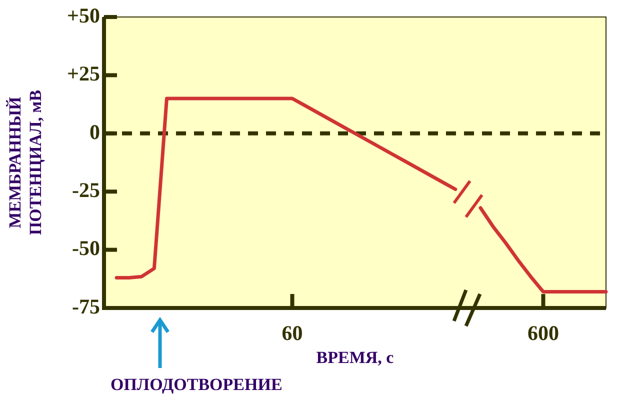 The image size is (620, 410). Describe the element at coordinates (86, 190) in the screenshot. I see `y-tick-label: -25` at that location.